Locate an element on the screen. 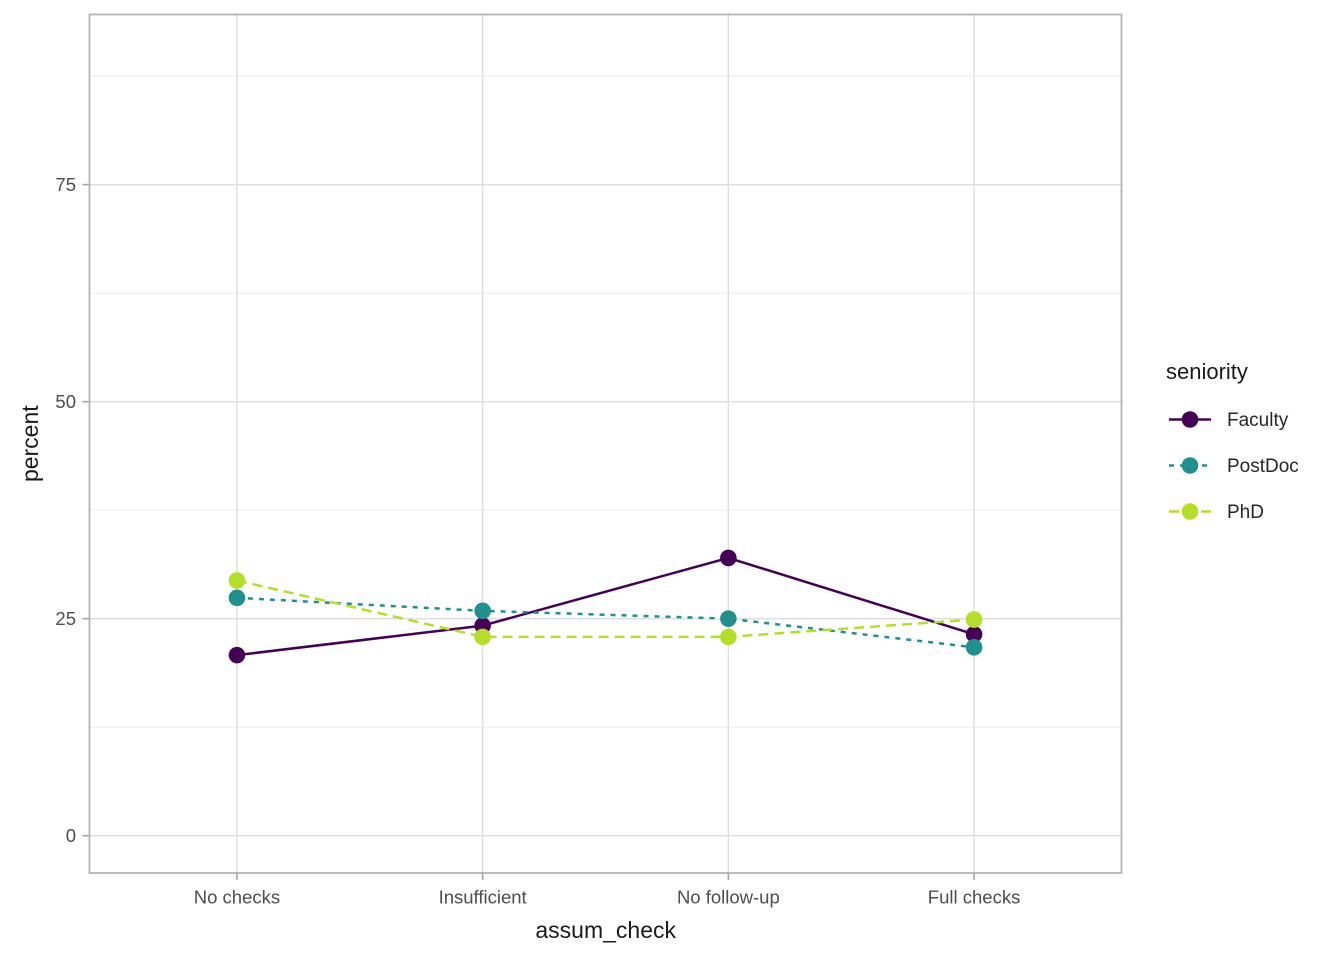  series-line-faculty is located at coordinates (605, 606).